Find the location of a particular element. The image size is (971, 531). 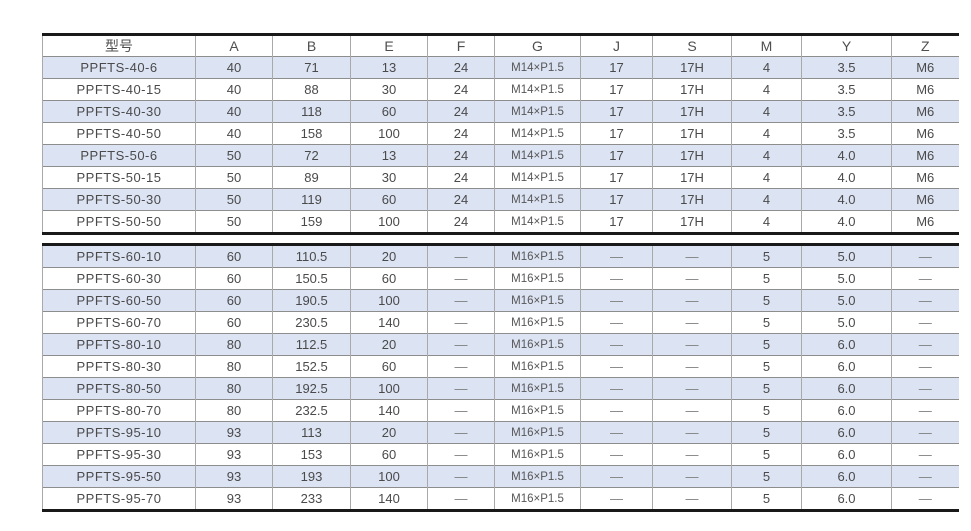

table-row: PPFTS-95-50 93 193 100— M16×P1.5— —5 6.0— is located at coordinates (500, 476).